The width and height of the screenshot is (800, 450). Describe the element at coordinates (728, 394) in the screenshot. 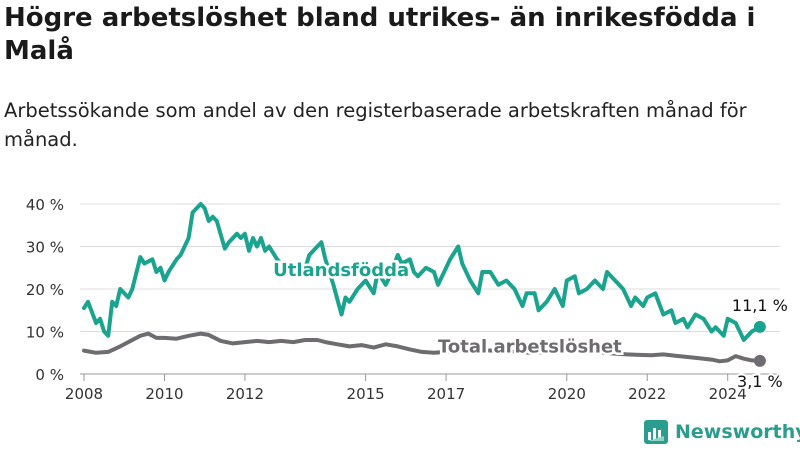

I see `x-tick-label: 2024` at that location.